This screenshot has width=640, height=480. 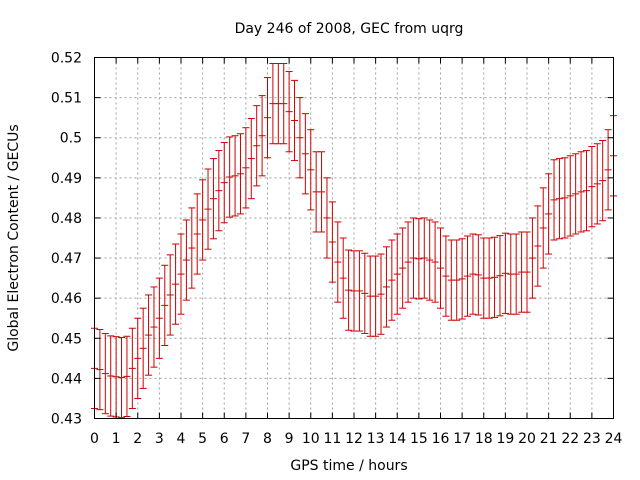 I want to click on x-tick-label: 15, so click(x=419, y=439).